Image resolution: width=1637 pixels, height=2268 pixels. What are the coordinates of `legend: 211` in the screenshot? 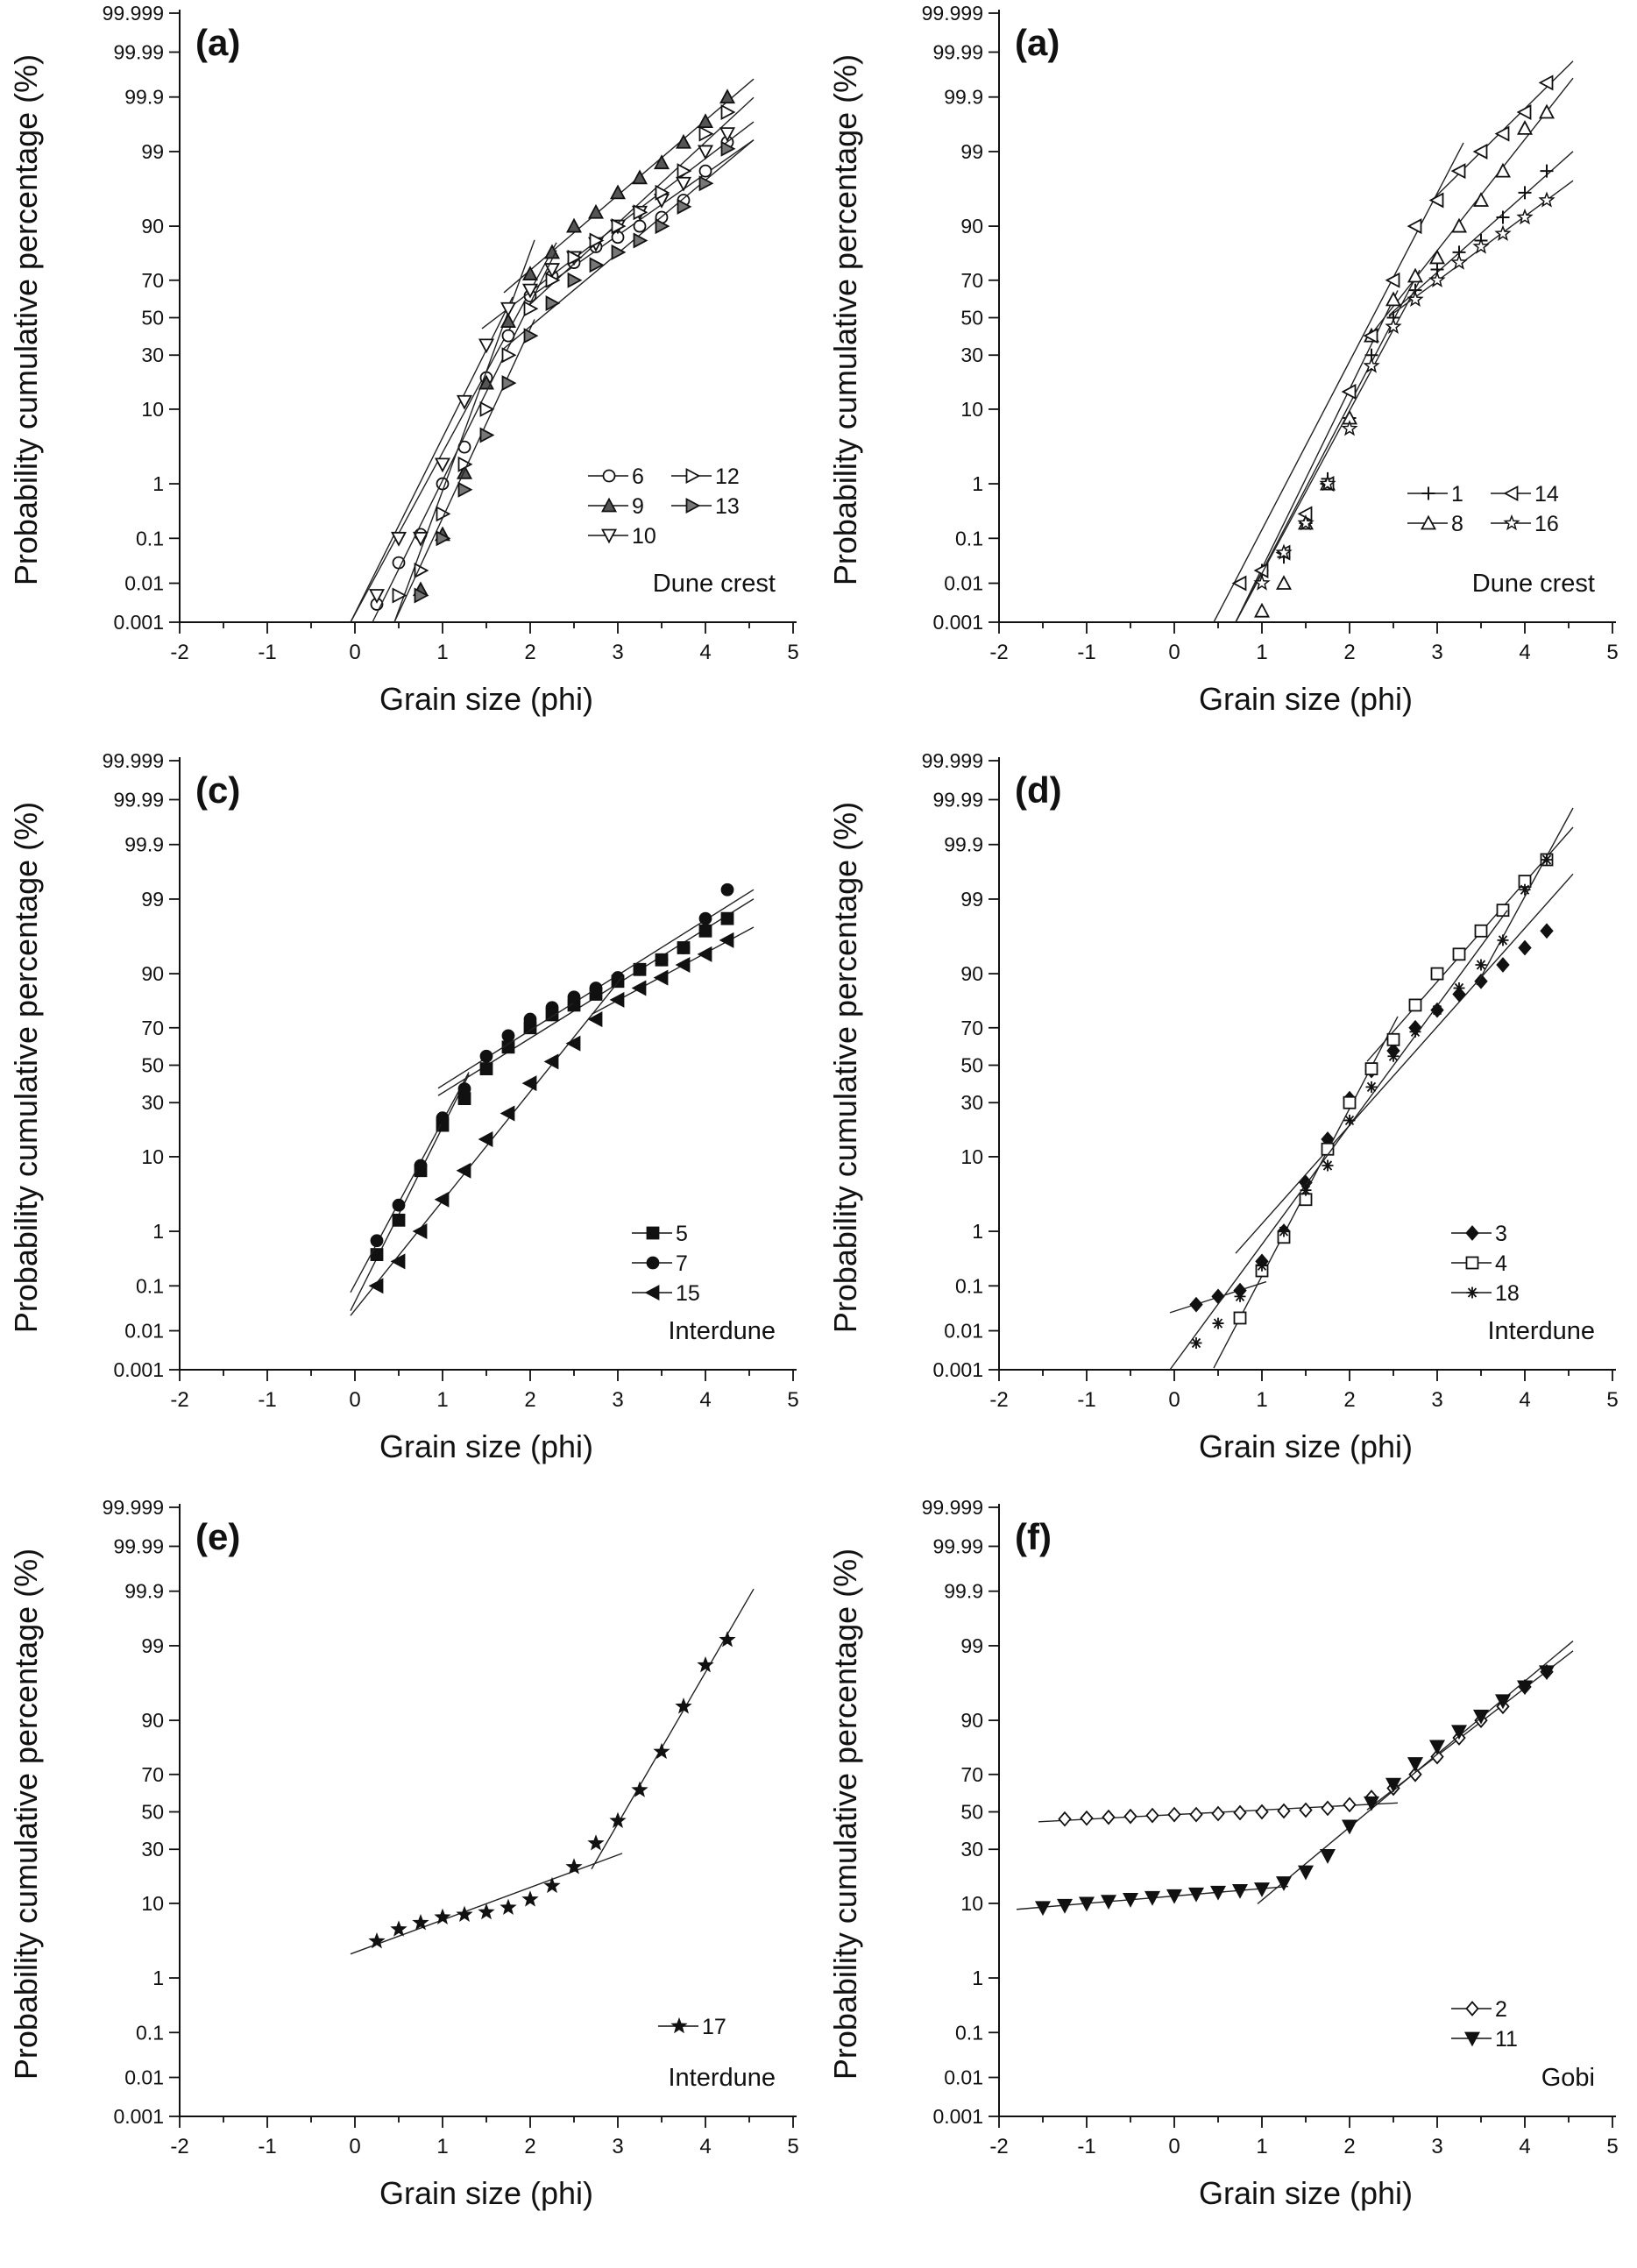 It's located at (1484, 2024).